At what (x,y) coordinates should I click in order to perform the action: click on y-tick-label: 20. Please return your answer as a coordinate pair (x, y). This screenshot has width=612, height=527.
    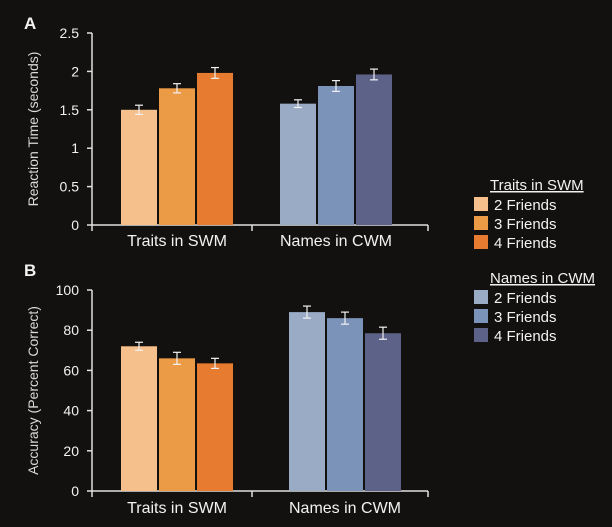
    Looking at the image, I should click on (71, 451).